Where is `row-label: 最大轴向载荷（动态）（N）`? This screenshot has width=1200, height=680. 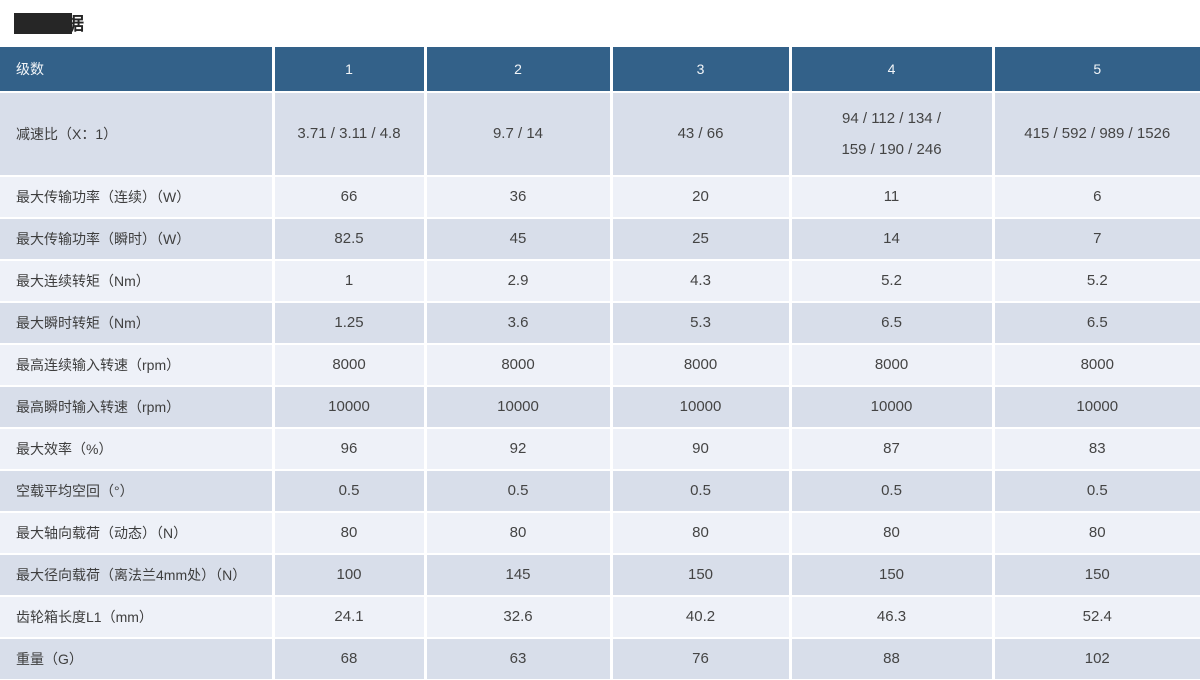
row-label: 最大轴向载荷（动态）（N） is located at coordinates (137, 533).